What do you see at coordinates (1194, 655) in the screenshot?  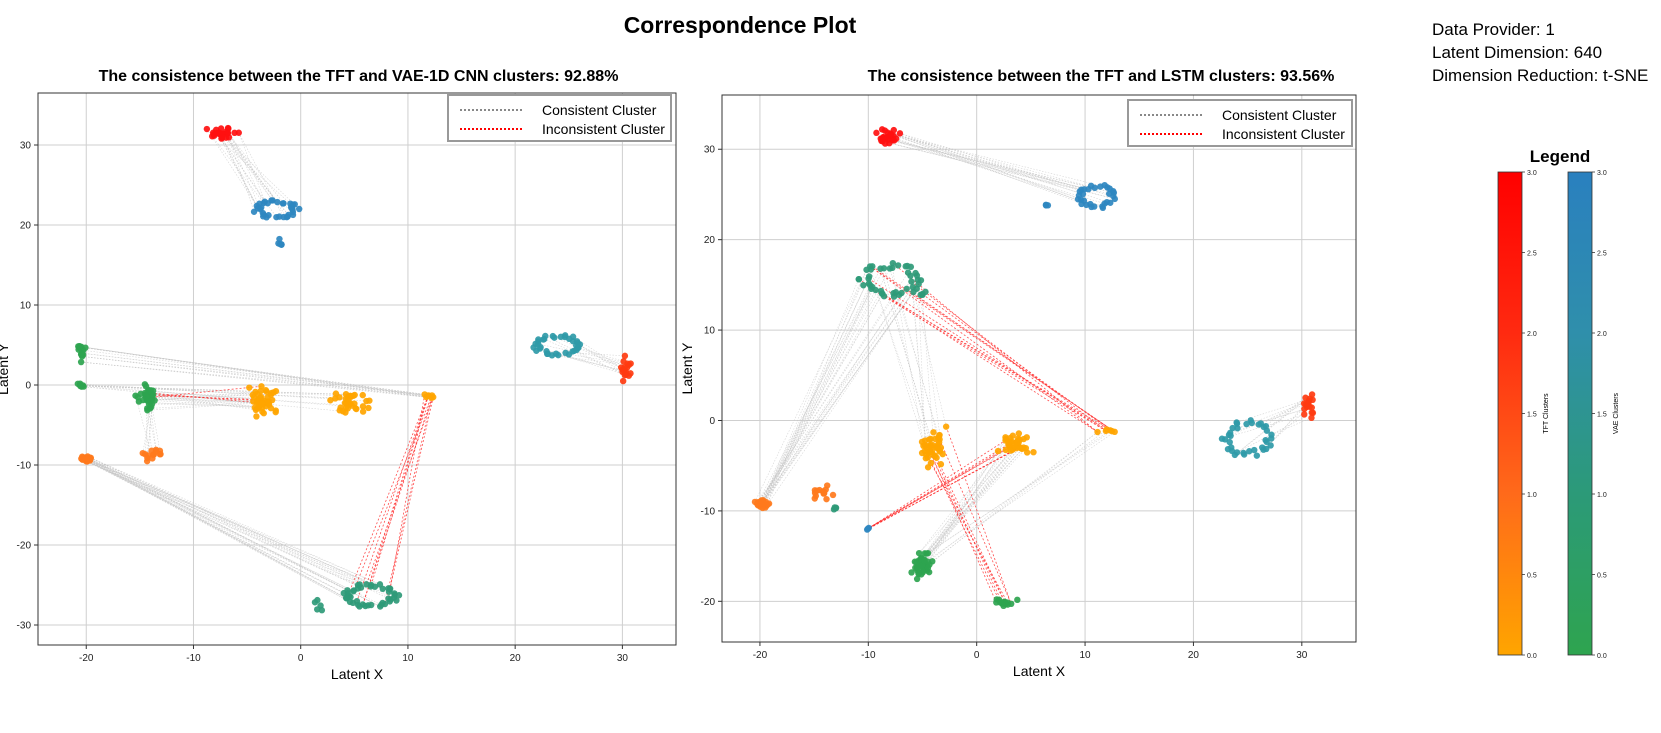 I see `x-tick-label: 20` at bounding box center [1194, 655].